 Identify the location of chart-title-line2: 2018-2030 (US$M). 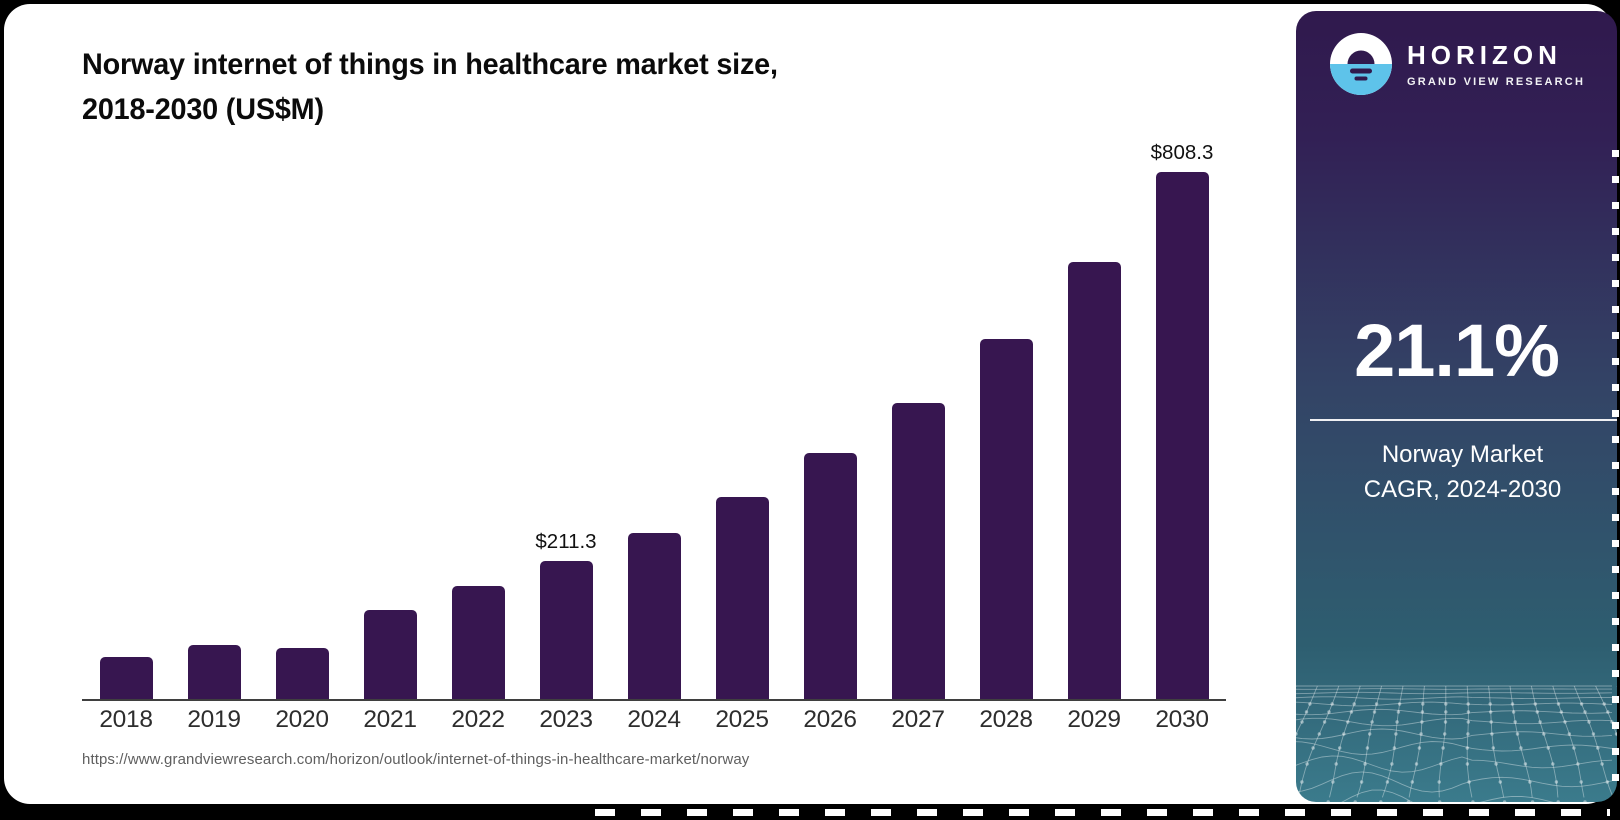
(203, 109).